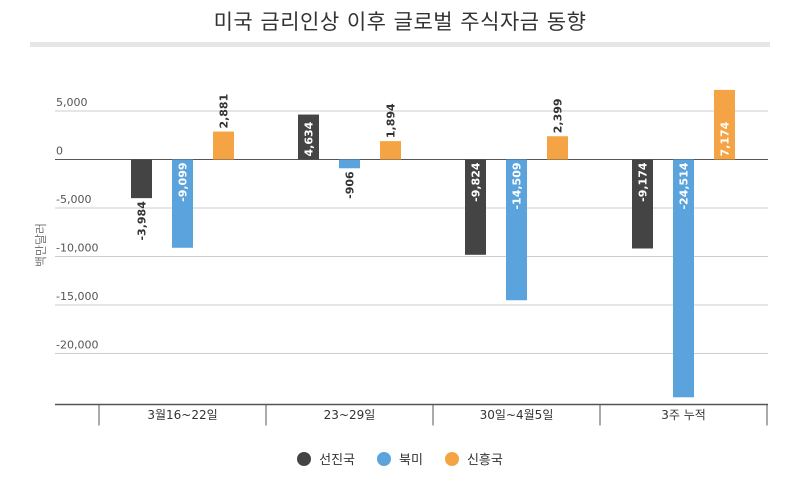 The image size is (800, 480). I want to click on y-tick-label: 0, so click(59, 151).